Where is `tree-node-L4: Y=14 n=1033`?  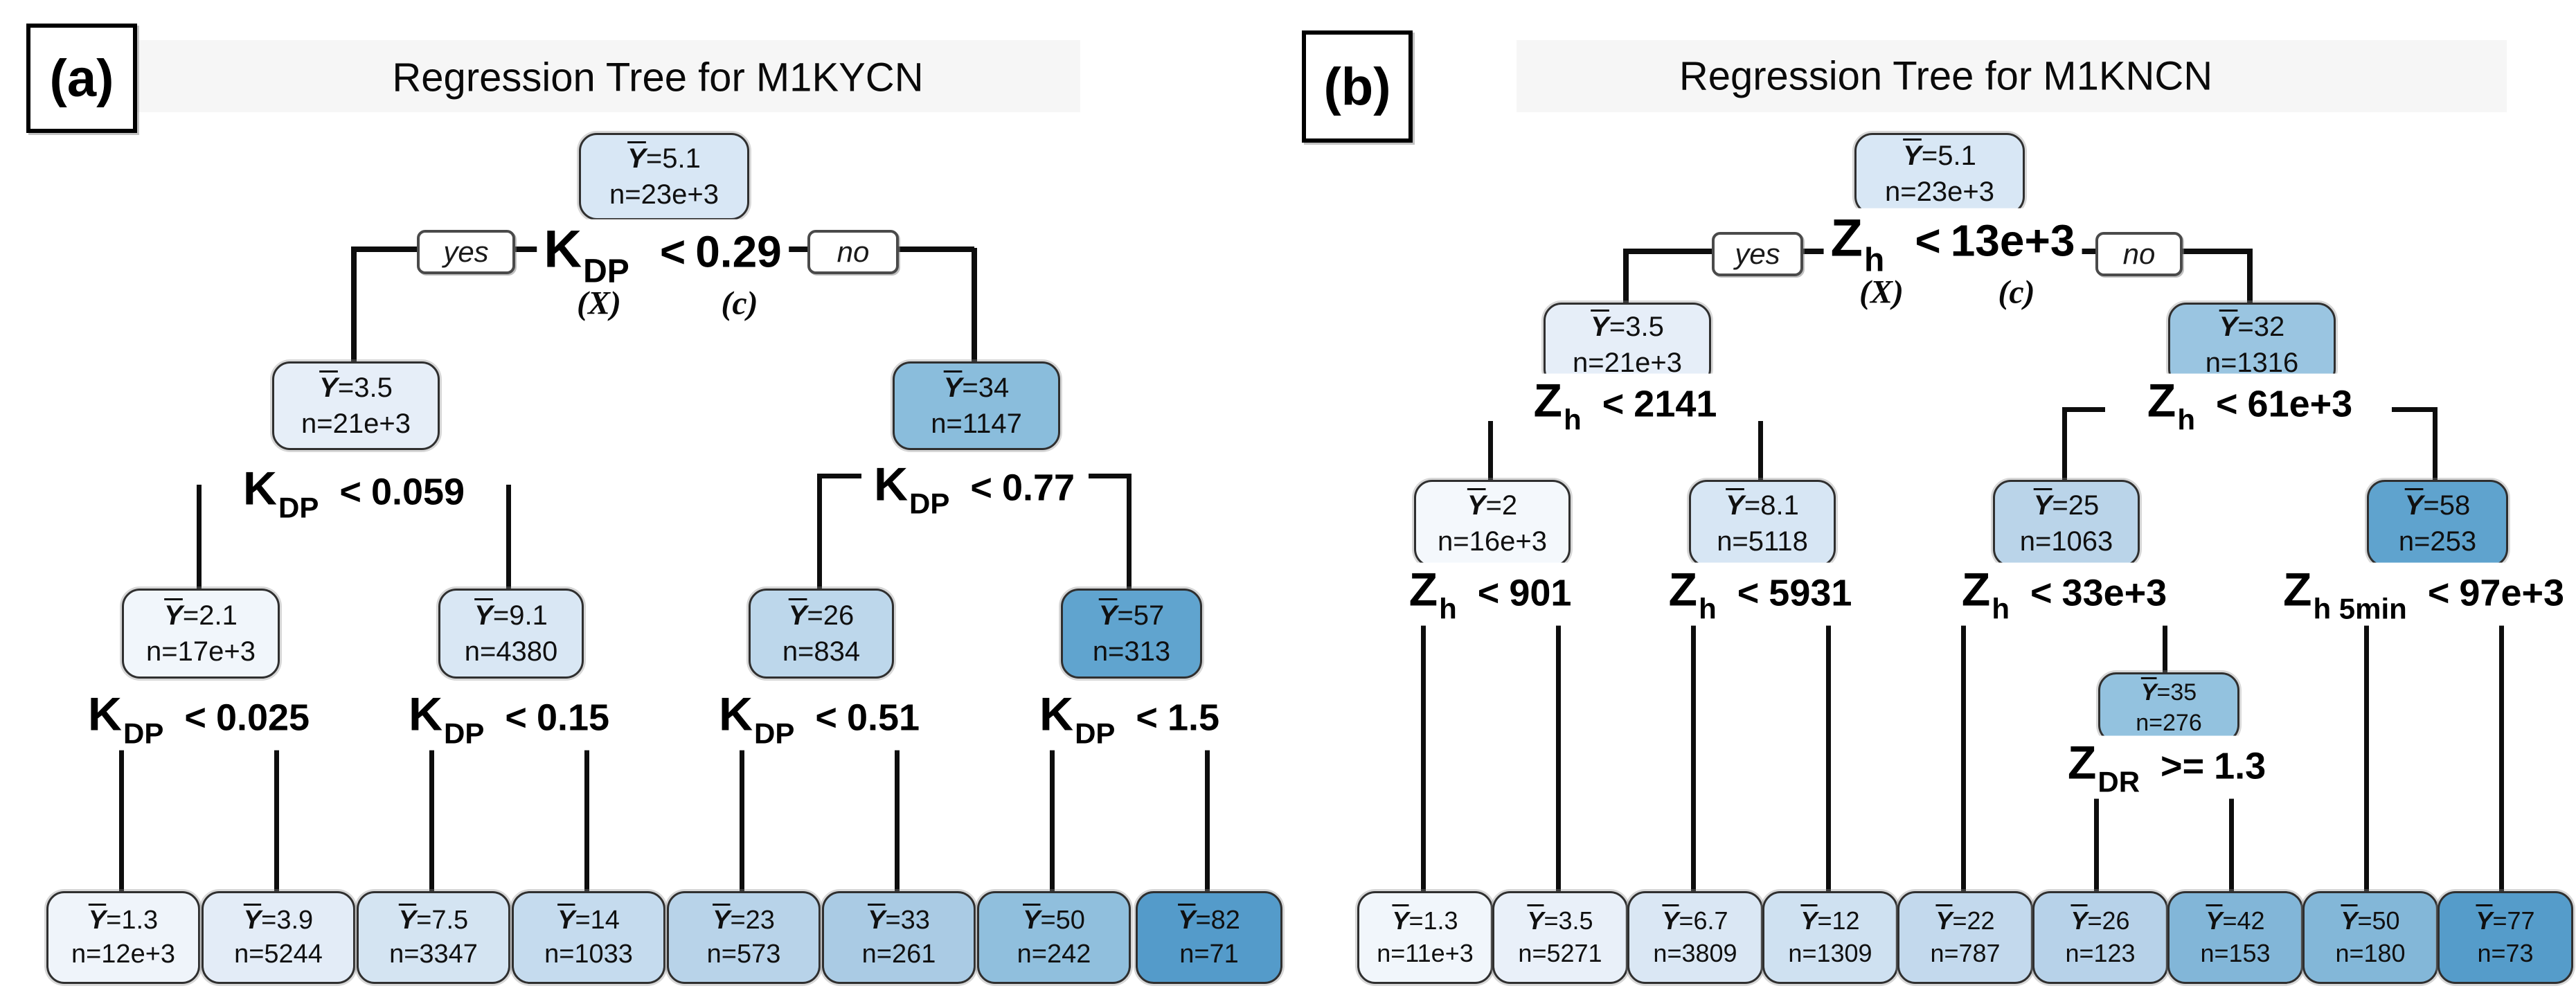
tree-node-L4: Y=14 n=1033 is located at coordinates (588, 938).